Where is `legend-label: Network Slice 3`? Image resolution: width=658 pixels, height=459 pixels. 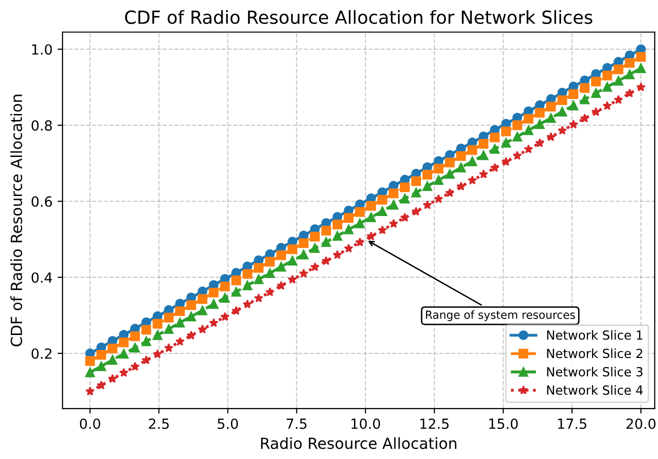
legend-label: Network Slice 3 is located at coordinates (594, 371).